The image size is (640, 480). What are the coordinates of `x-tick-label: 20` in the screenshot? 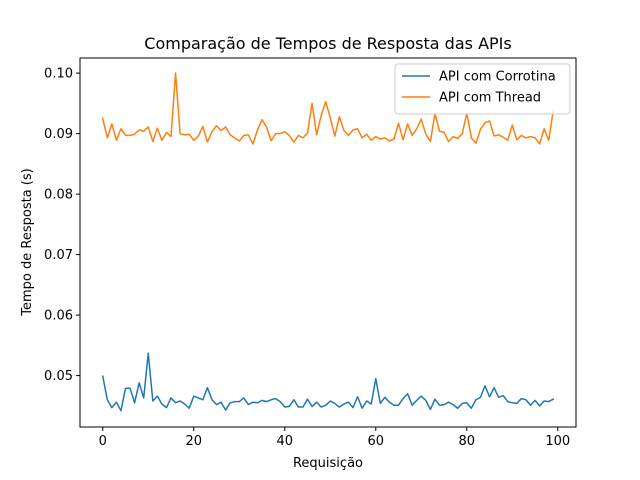 It's located at (193, 441).